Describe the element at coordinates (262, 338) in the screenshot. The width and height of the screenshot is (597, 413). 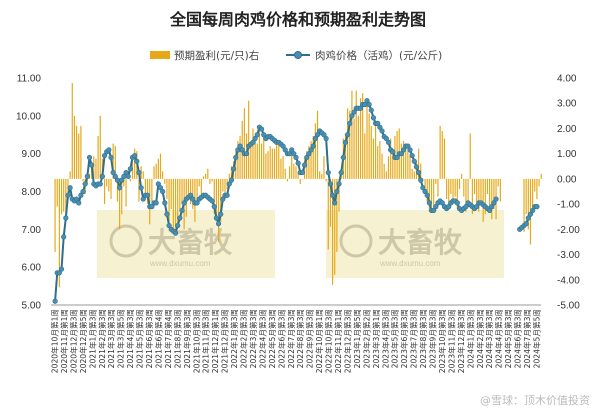
I see `x-tick-label: 2022年4月第3周` at that location.